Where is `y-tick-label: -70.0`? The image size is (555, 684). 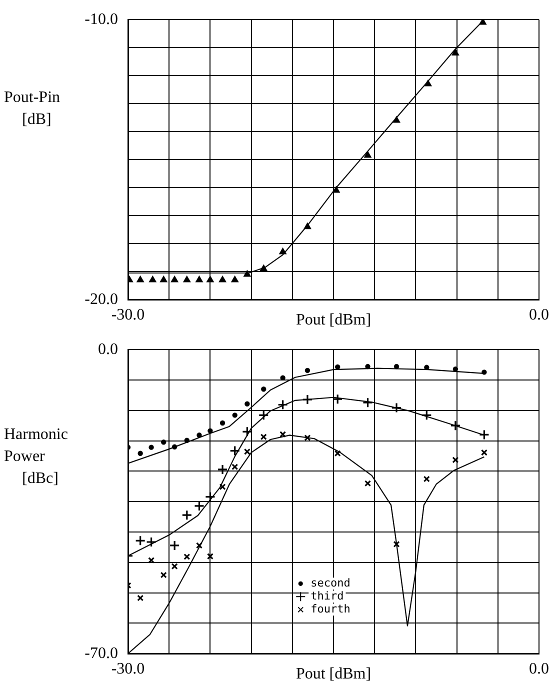
y-tick-label: -70.0 is located at coordinates (101, 653).